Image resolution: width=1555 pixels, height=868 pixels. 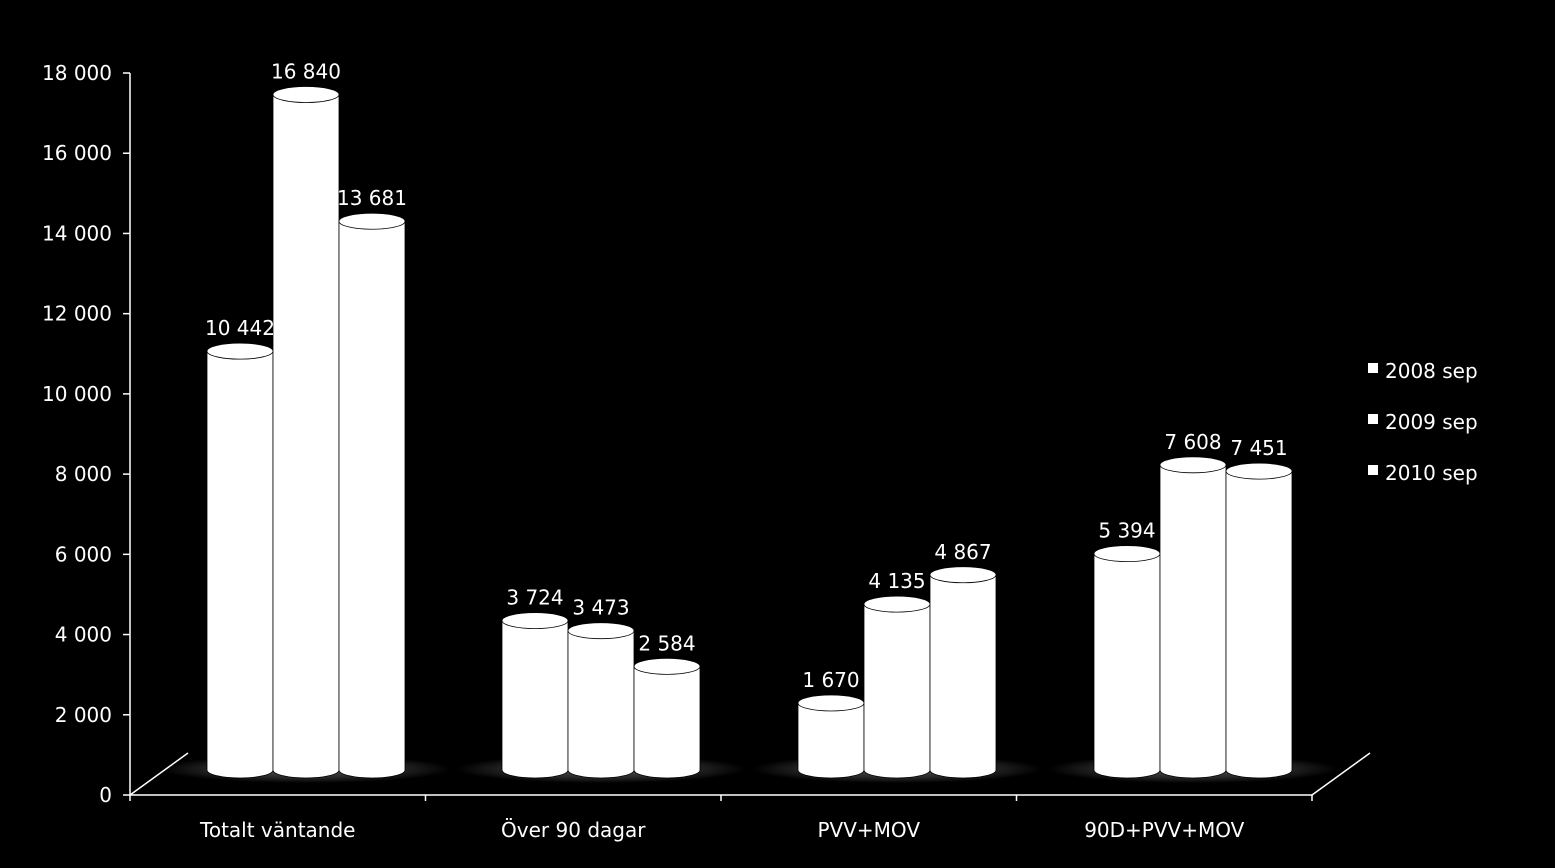 I want to click on chart-legend: 2008 sep 2009 sep 2010 sep, so click(x=1423, y=422).